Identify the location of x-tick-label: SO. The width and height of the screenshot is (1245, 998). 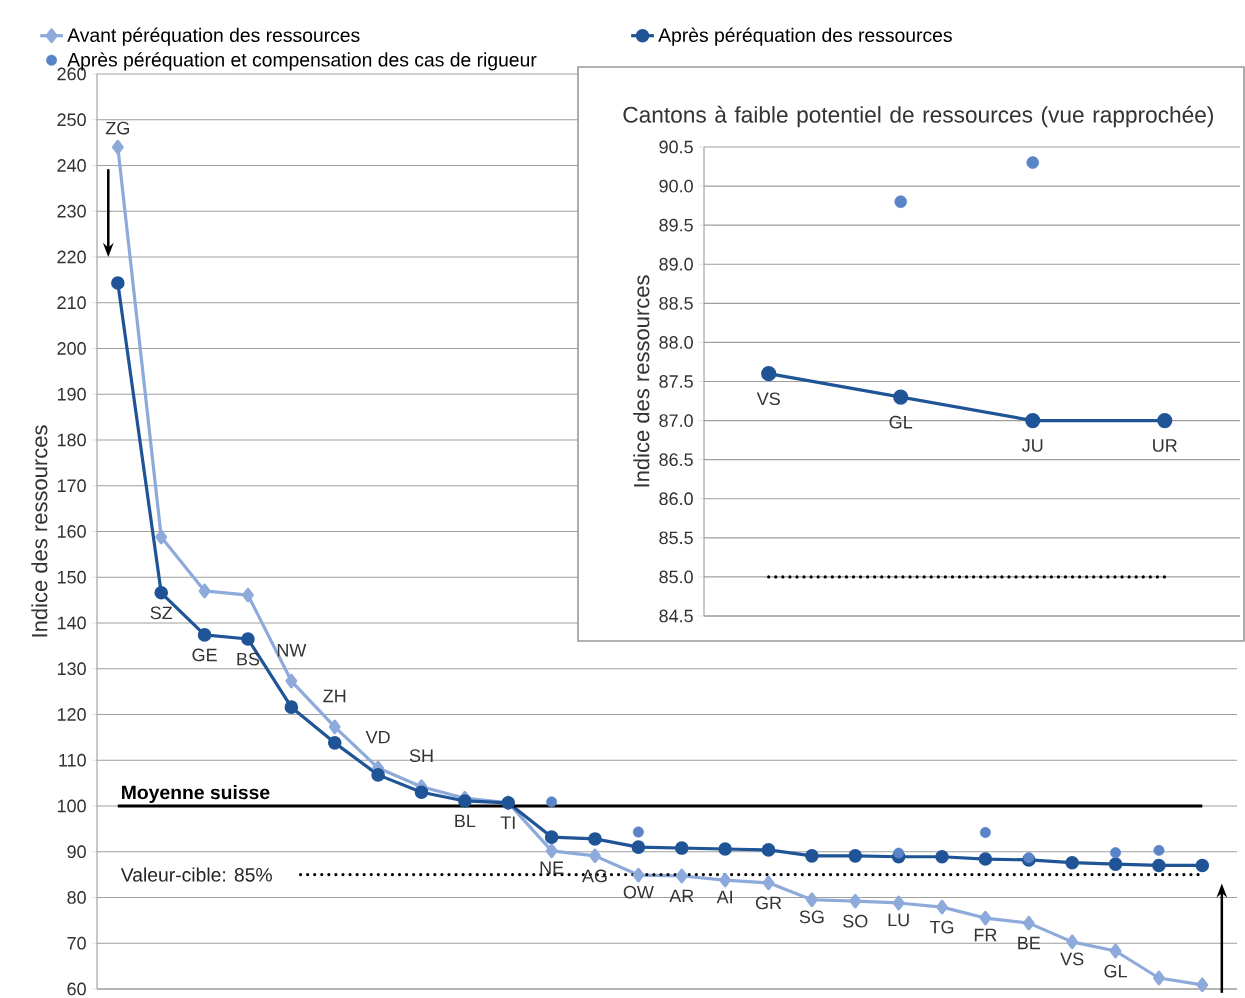
(855, 921).